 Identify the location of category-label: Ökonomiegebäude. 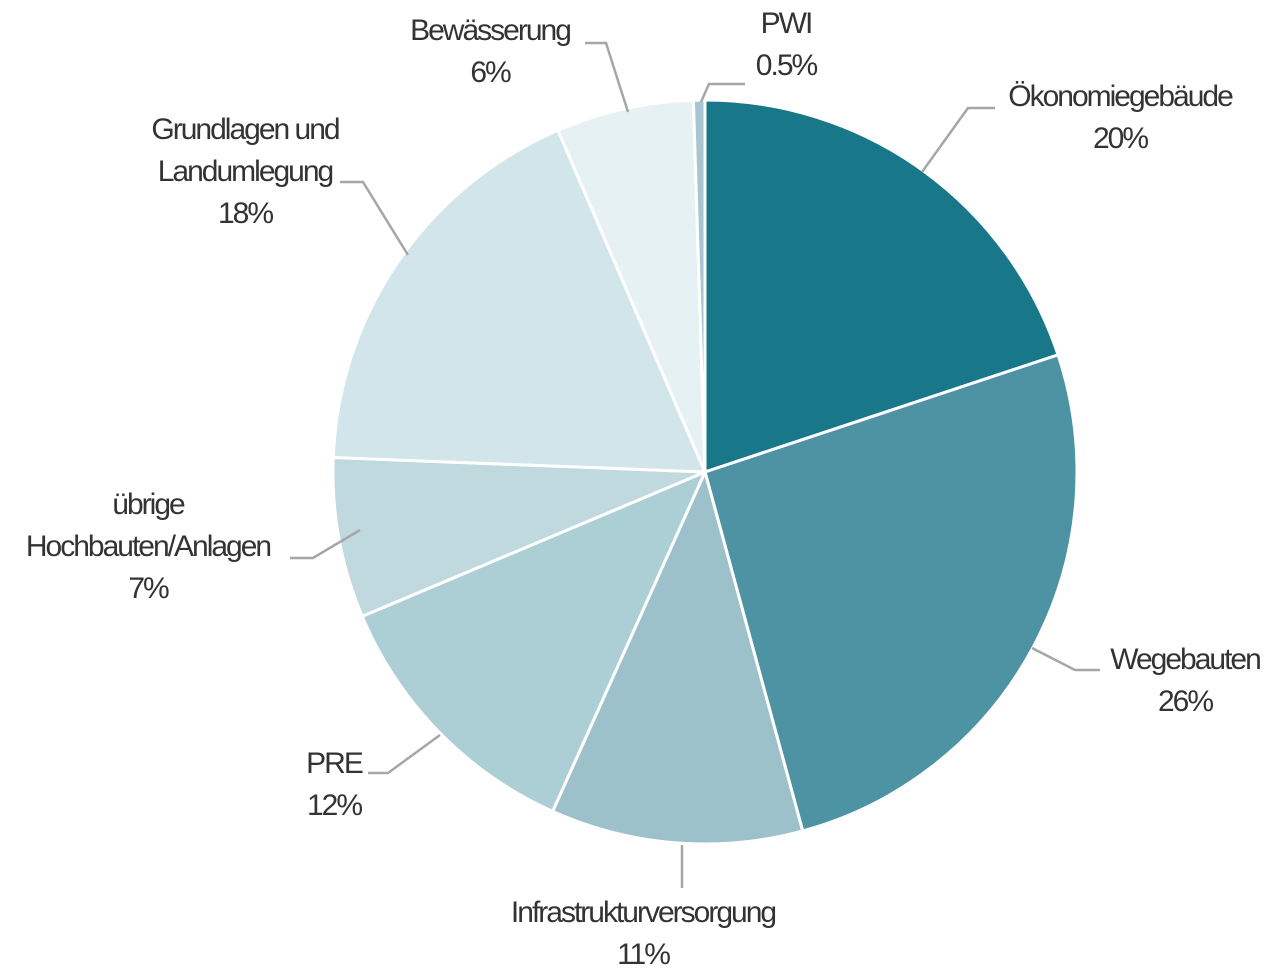
(1121, 96).